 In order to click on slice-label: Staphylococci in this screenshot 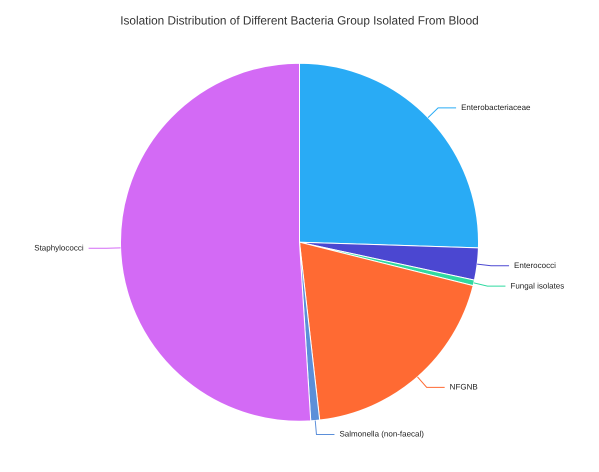, I will do `click(59, 247)`.